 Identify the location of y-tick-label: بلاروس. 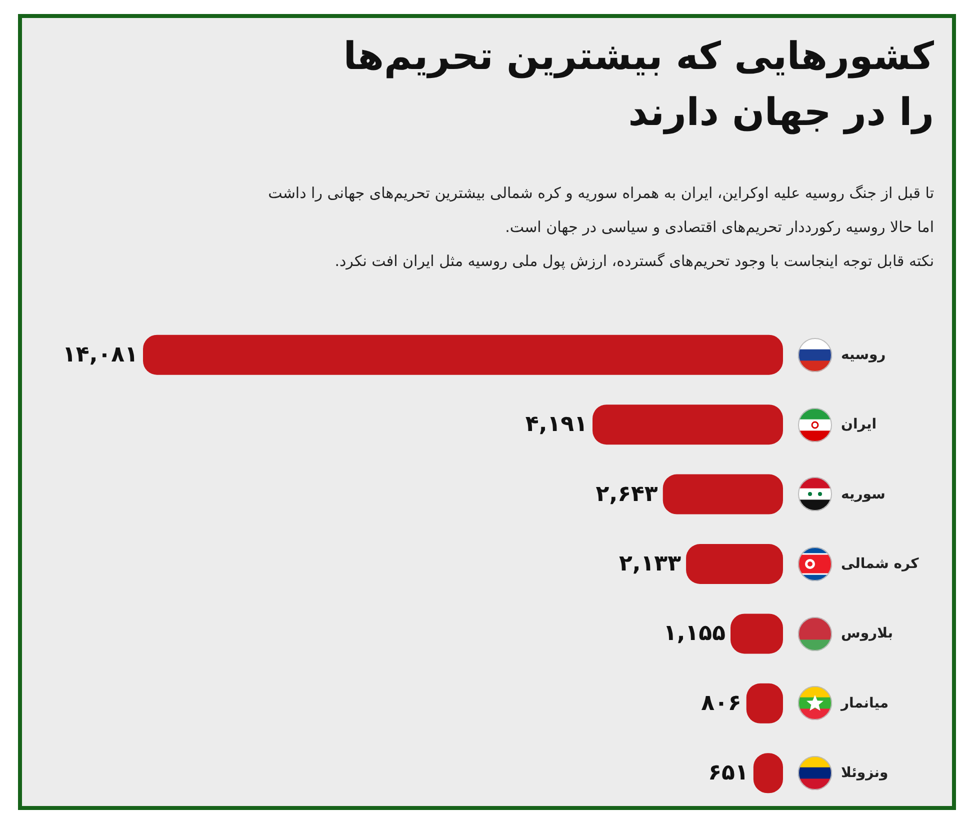
(867, 634).